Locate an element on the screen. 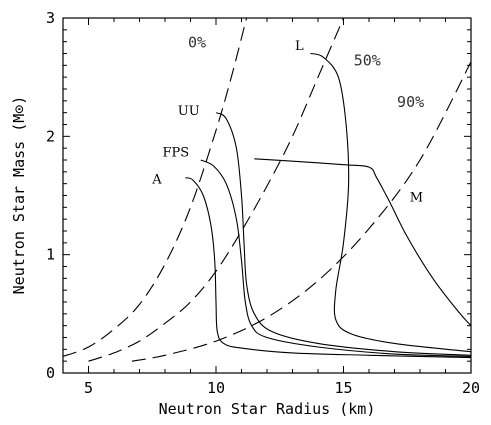  label-90pct: 90% is located at coordinates (410, 102).